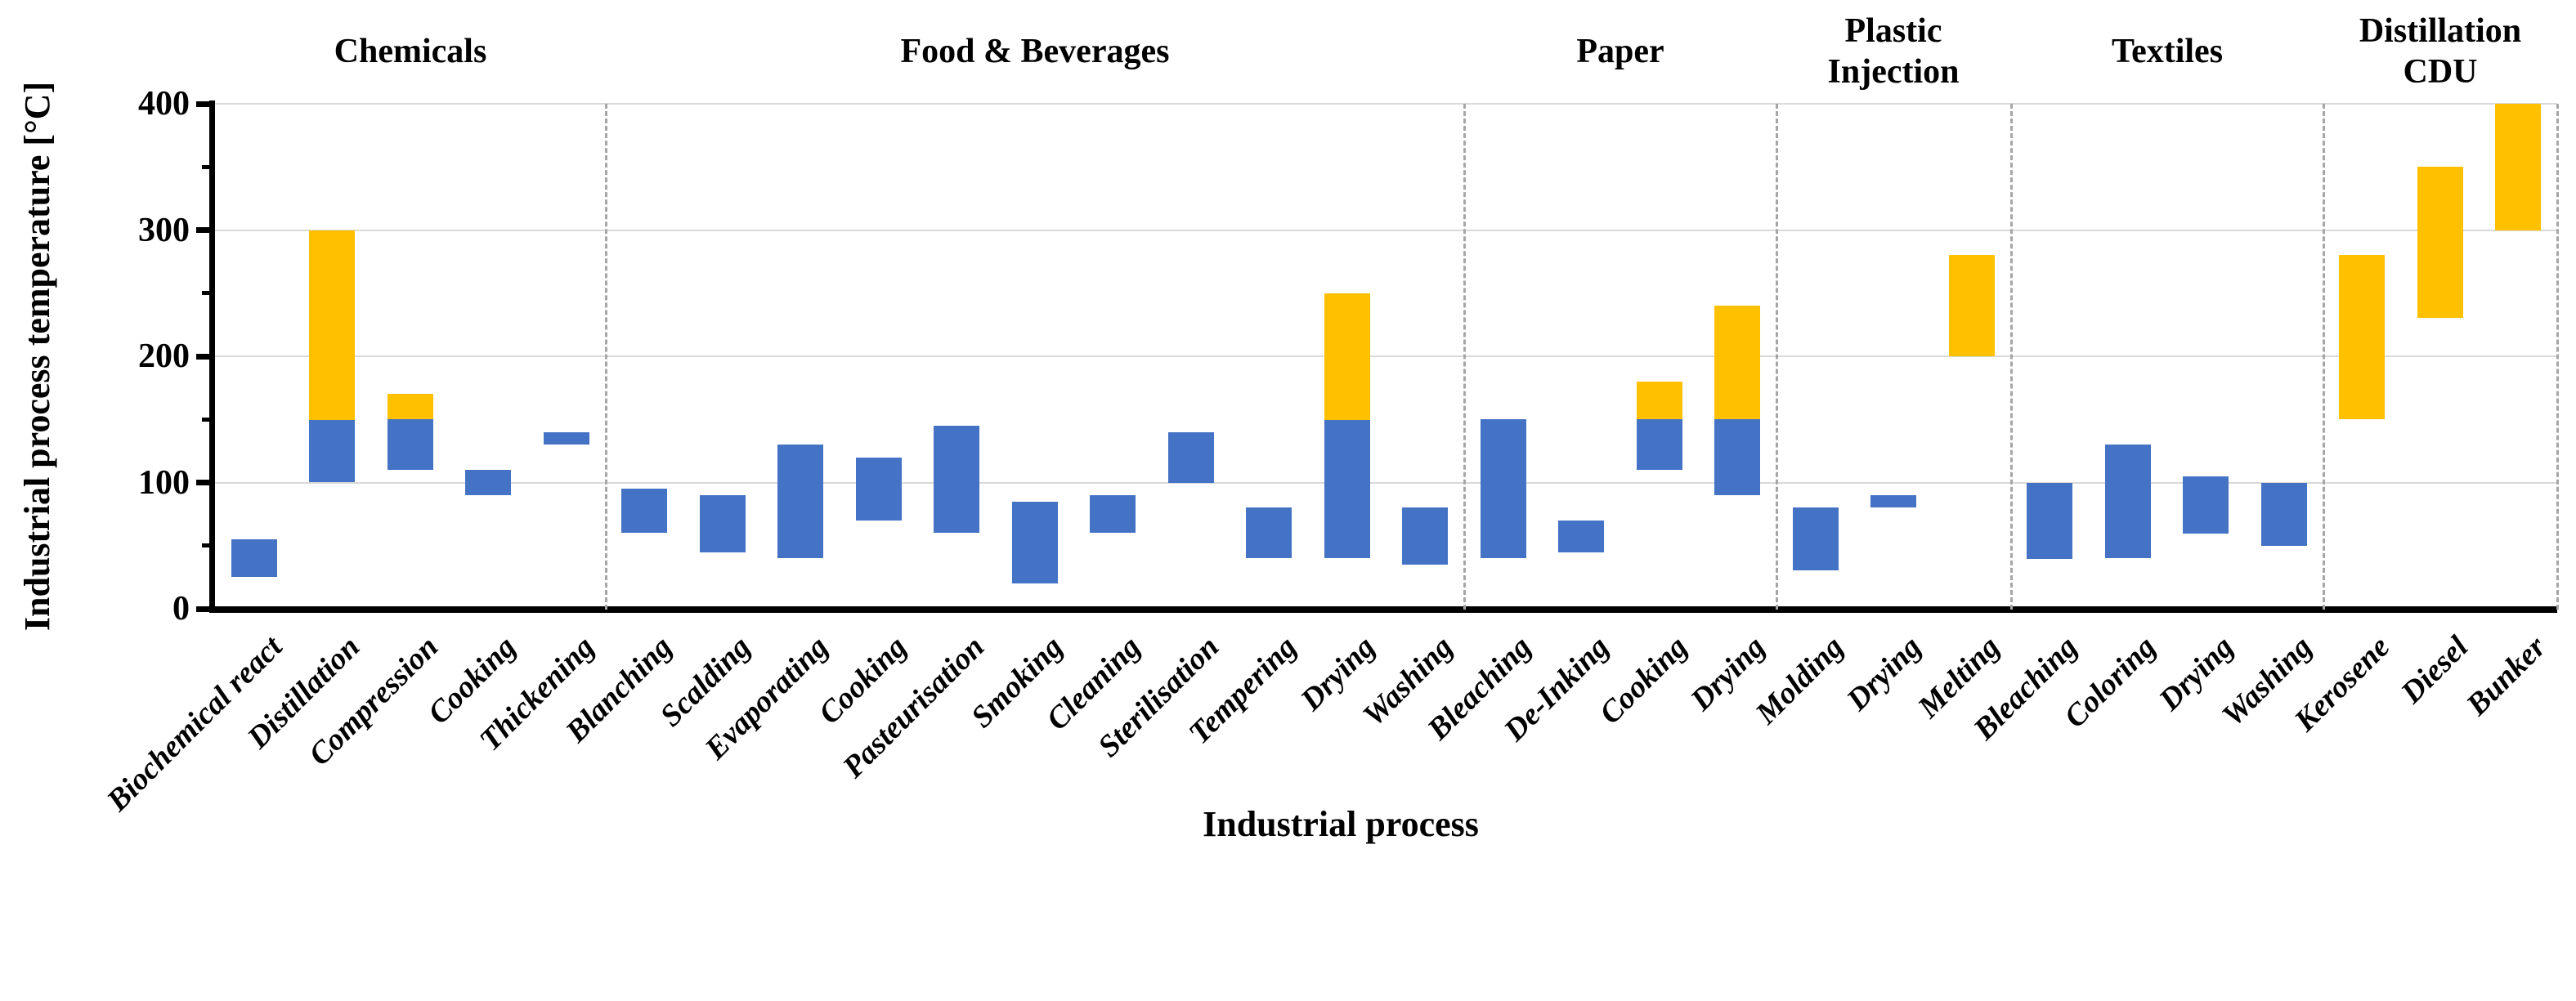 The width and height of the screenshot is (2576, 1001). Describe the element at coordinates (2441, 51) in the screenshot. I see `group-header: Distillation CDU` at that location.